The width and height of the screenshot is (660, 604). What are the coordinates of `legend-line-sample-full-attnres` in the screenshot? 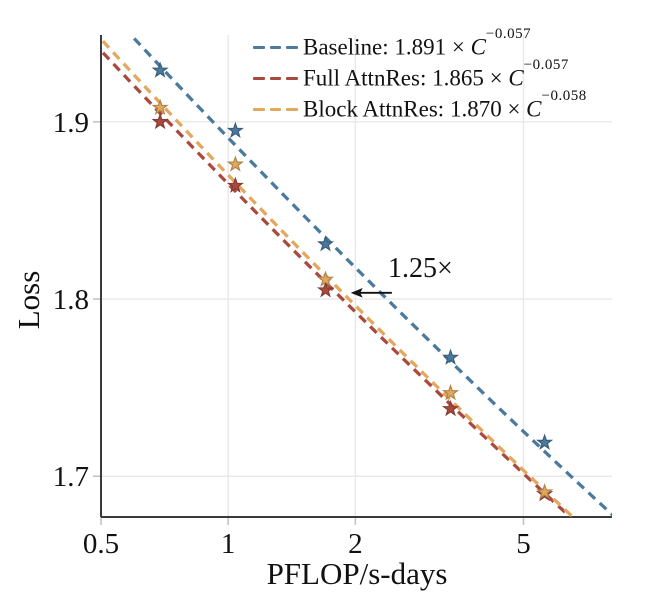 It's located at (278, 78).